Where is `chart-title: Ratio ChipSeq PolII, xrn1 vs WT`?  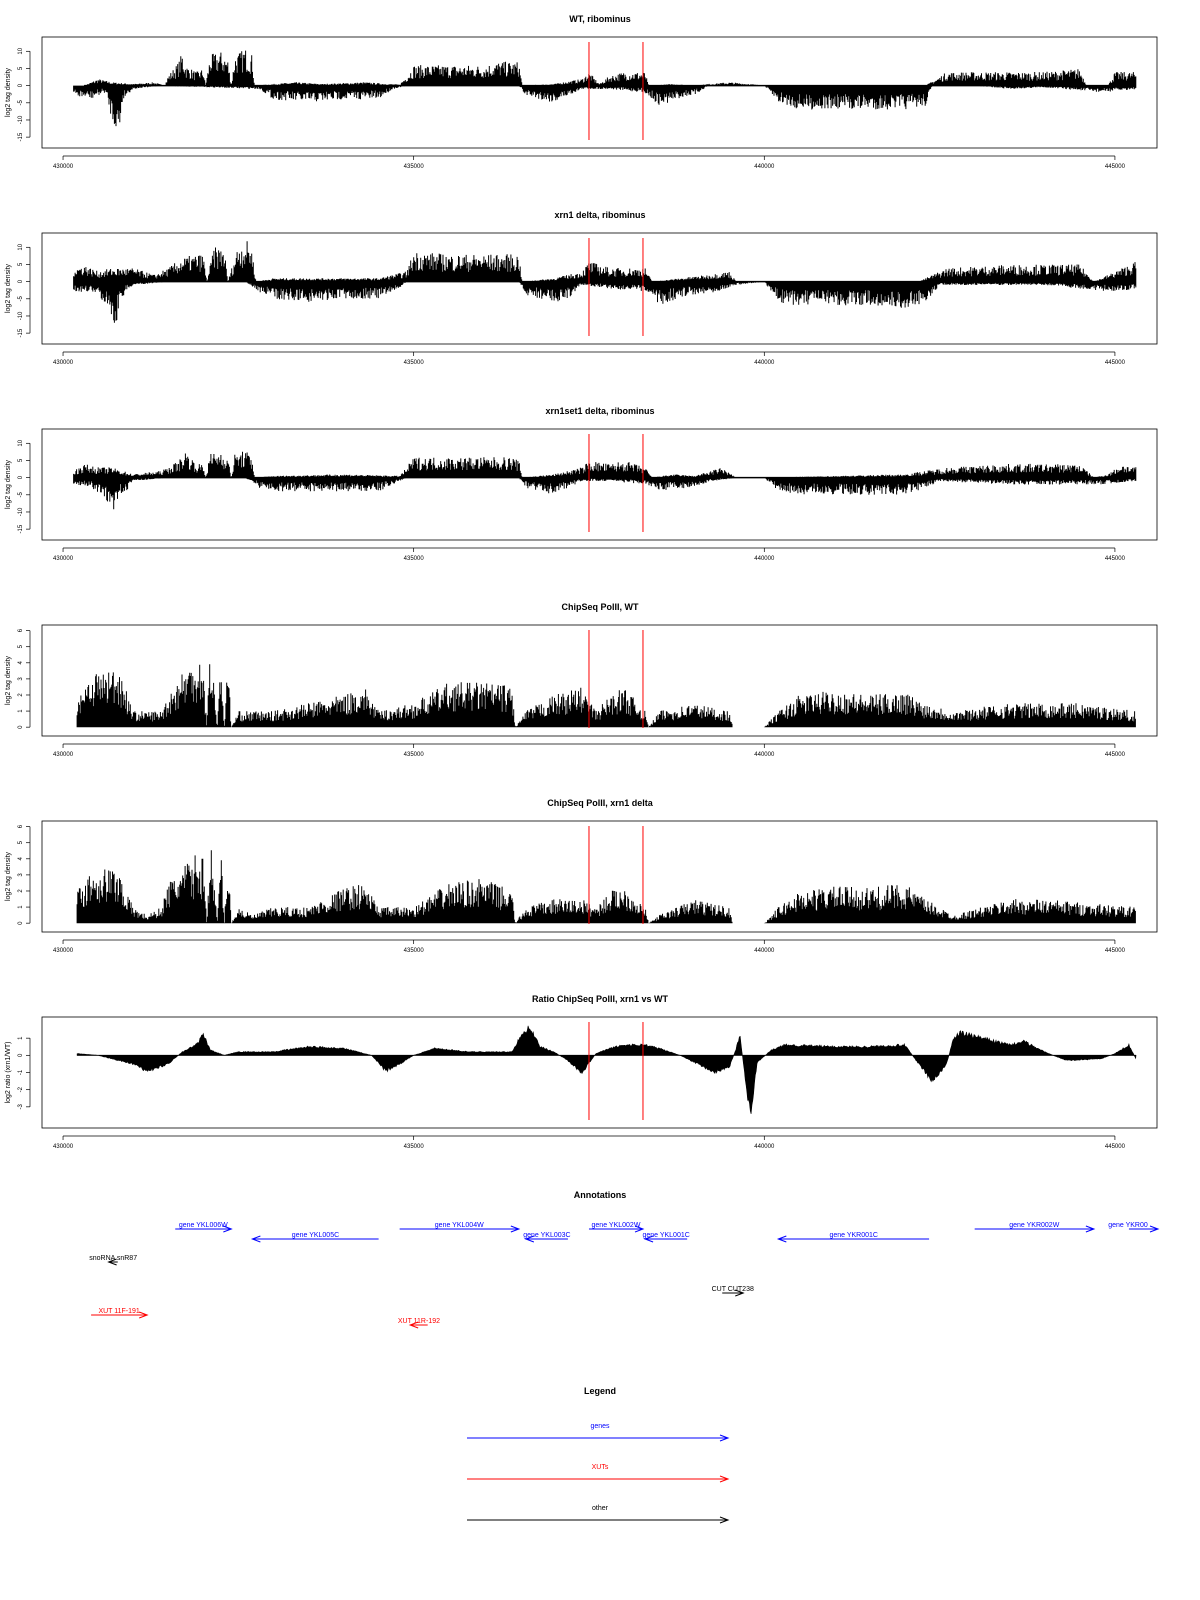 chart-title: Ratio ChipSeq PolII, xrn1 vs WT is located at coordinates (600, 999).